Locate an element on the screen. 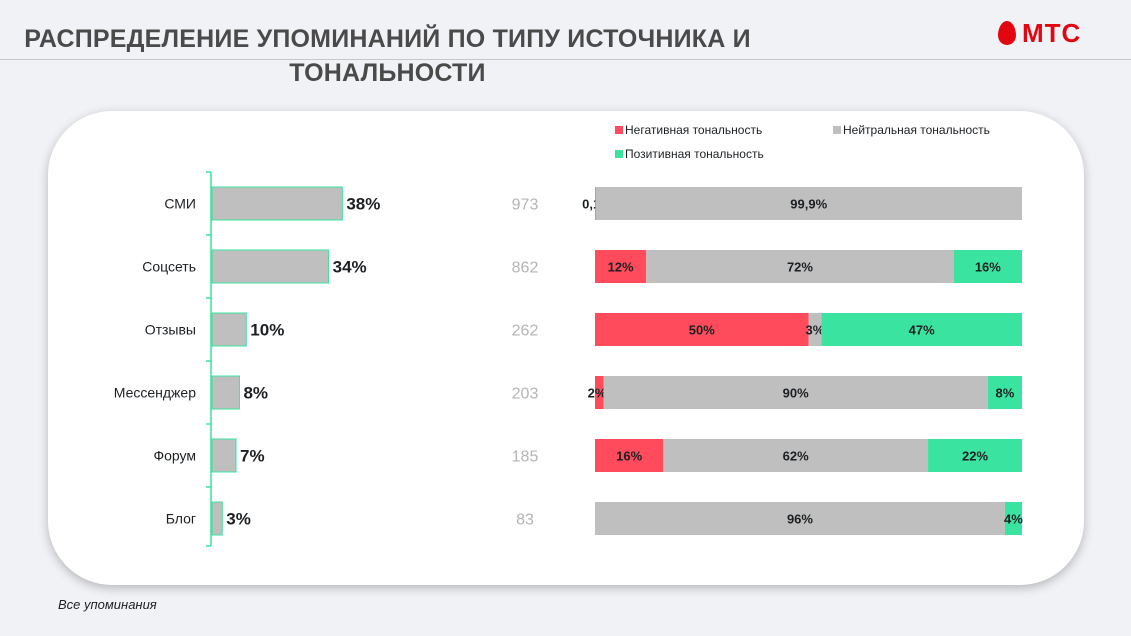  share-value-label: 10% is located at coordinates (267, 330).